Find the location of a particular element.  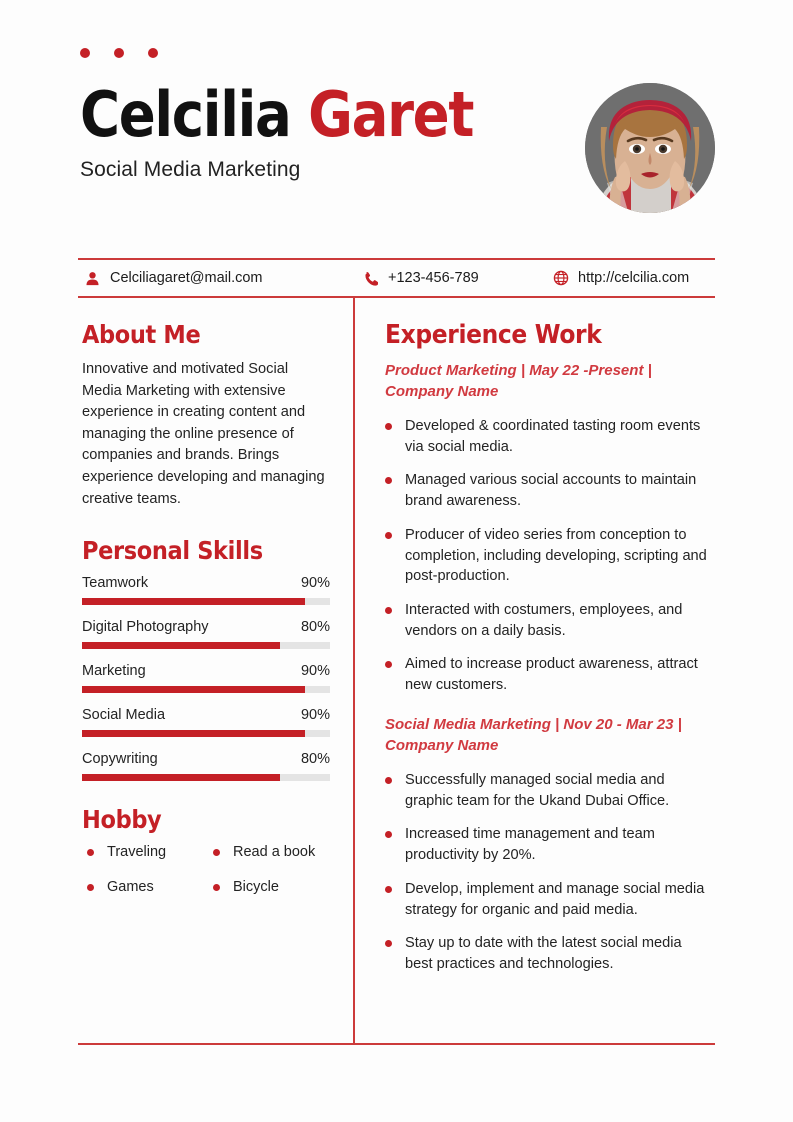

hobby-item: Games is located at coordinates (145, 887).